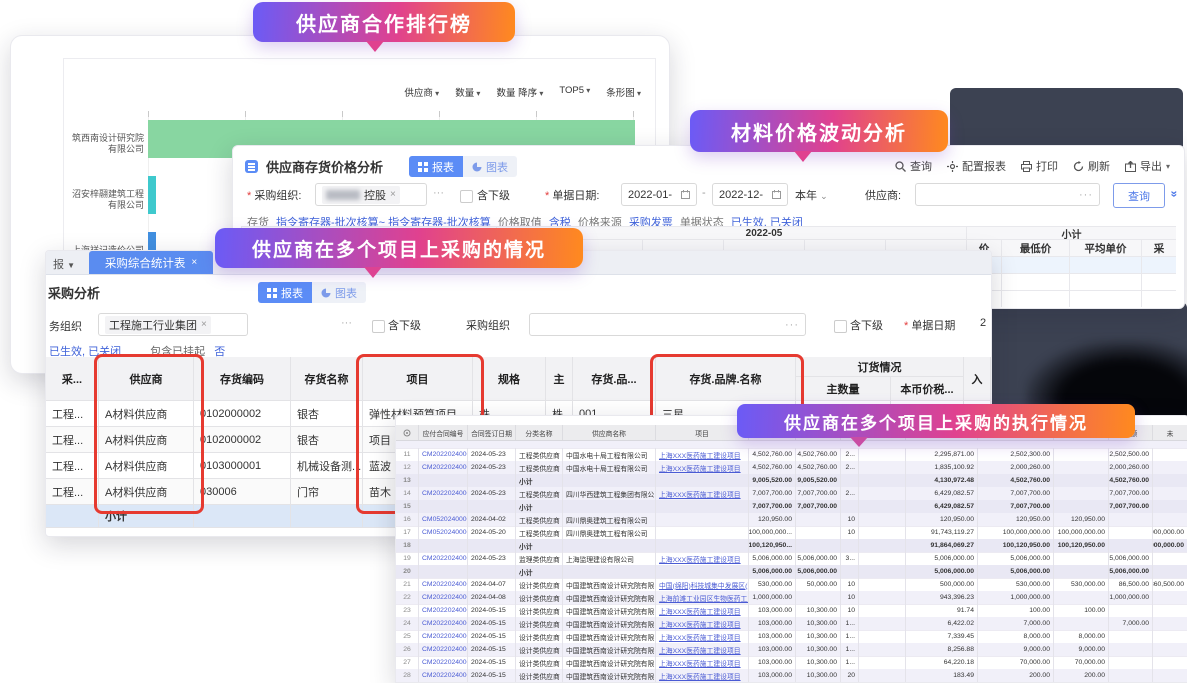  I want to click on column-header: 主, so click(559, 379).